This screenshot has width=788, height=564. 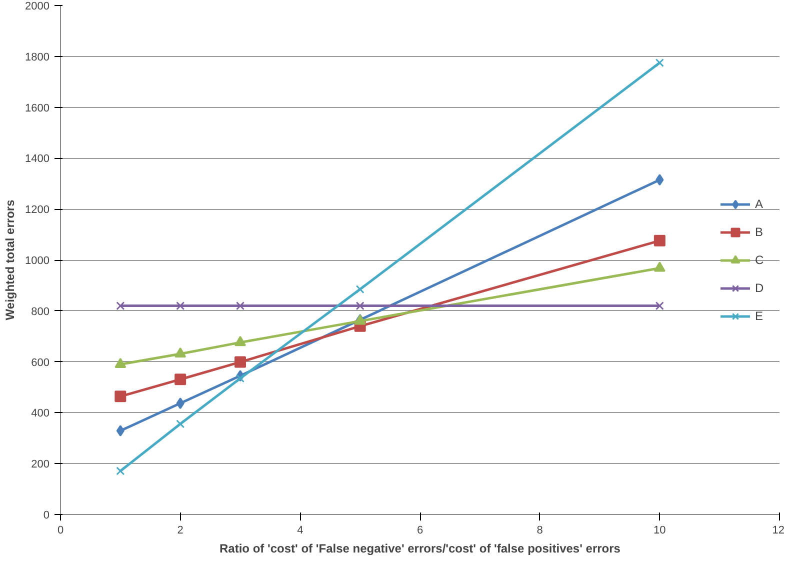 What do you see at coordinates (40, 414) in the screenshot?
I see `y-tick-label: 400` at bounding box center [40, 414].